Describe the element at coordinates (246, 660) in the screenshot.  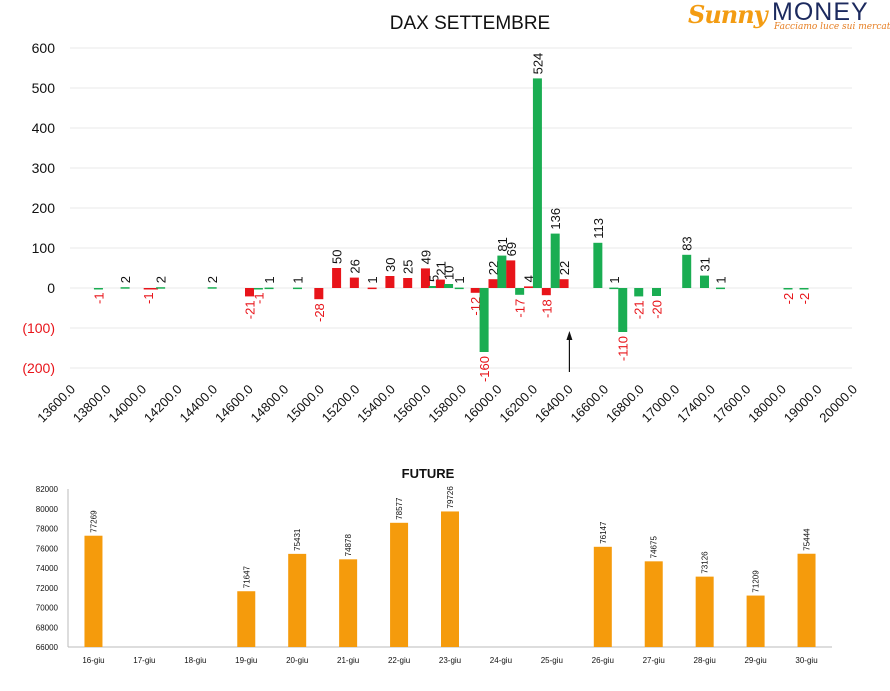
I see `future-x-tick-label: 19-giu` at that location.